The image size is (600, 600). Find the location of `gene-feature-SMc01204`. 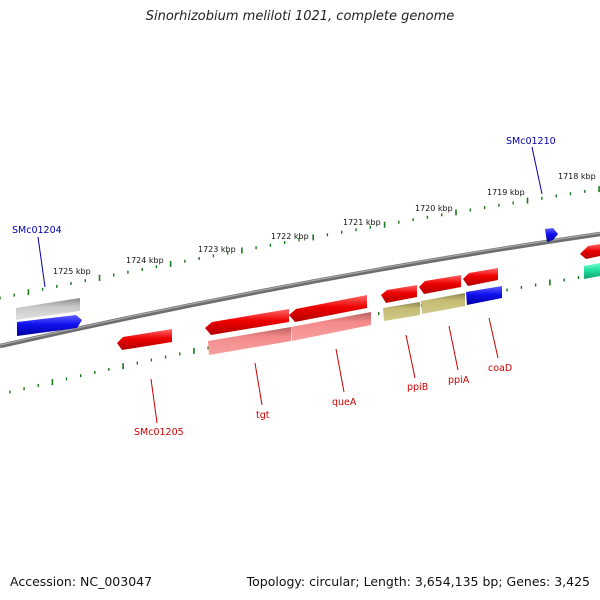

gene-feature-SMc01204 is located at coordinates (49, 325).